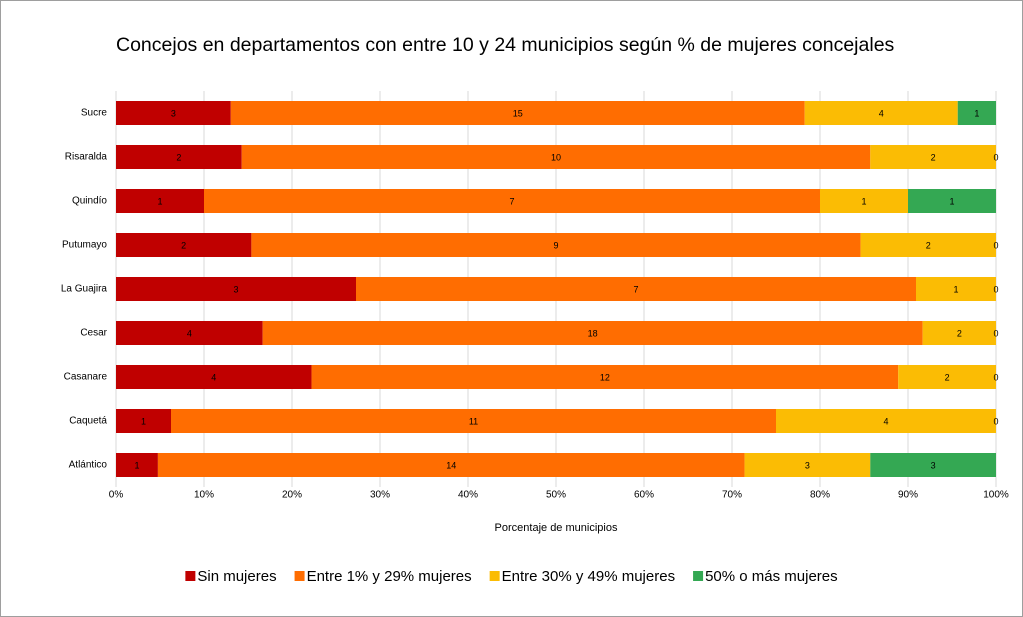 This screenshot has height=617, width=1023. I want to click on x-tick-label: 100%, so click(996, 495).